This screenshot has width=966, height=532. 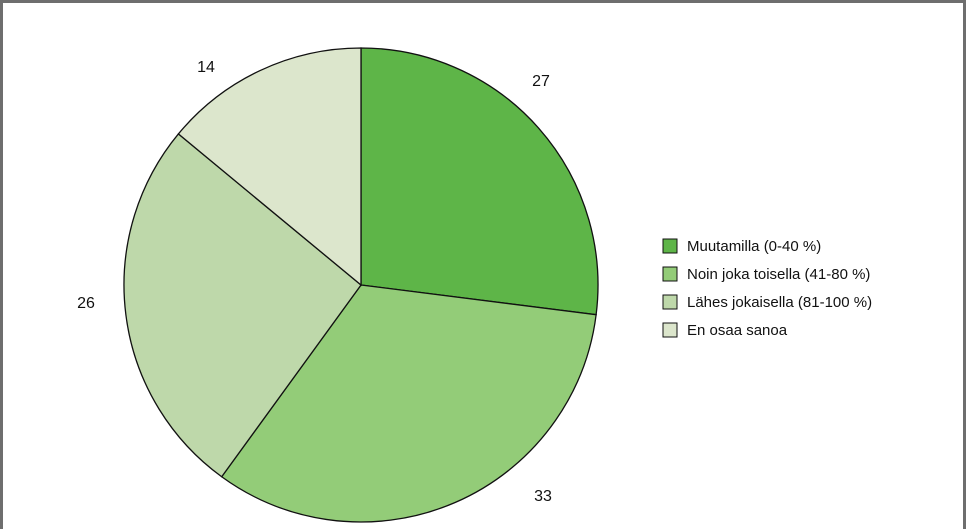 I want to click on value-label-4: 14, so click(x=206, y=67).